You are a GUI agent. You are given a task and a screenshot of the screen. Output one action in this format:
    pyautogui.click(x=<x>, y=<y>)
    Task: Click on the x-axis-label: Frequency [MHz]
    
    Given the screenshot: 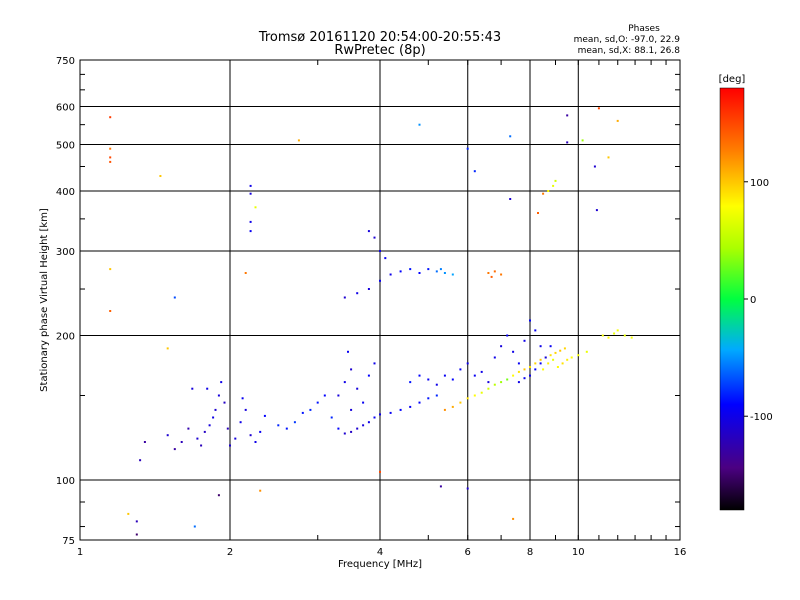 What is the action you would take?
    pyautogui.click(x=380, y=564)
    